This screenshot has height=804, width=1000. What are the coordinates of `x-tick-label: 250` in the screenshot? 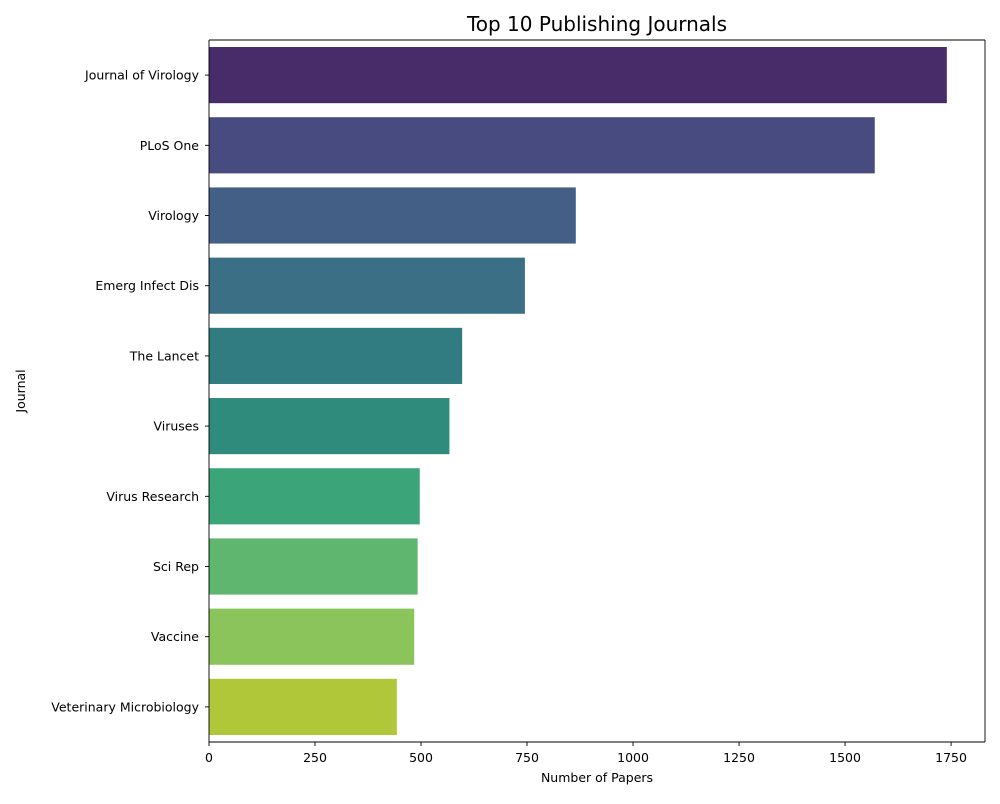 It's located at (315, 757).